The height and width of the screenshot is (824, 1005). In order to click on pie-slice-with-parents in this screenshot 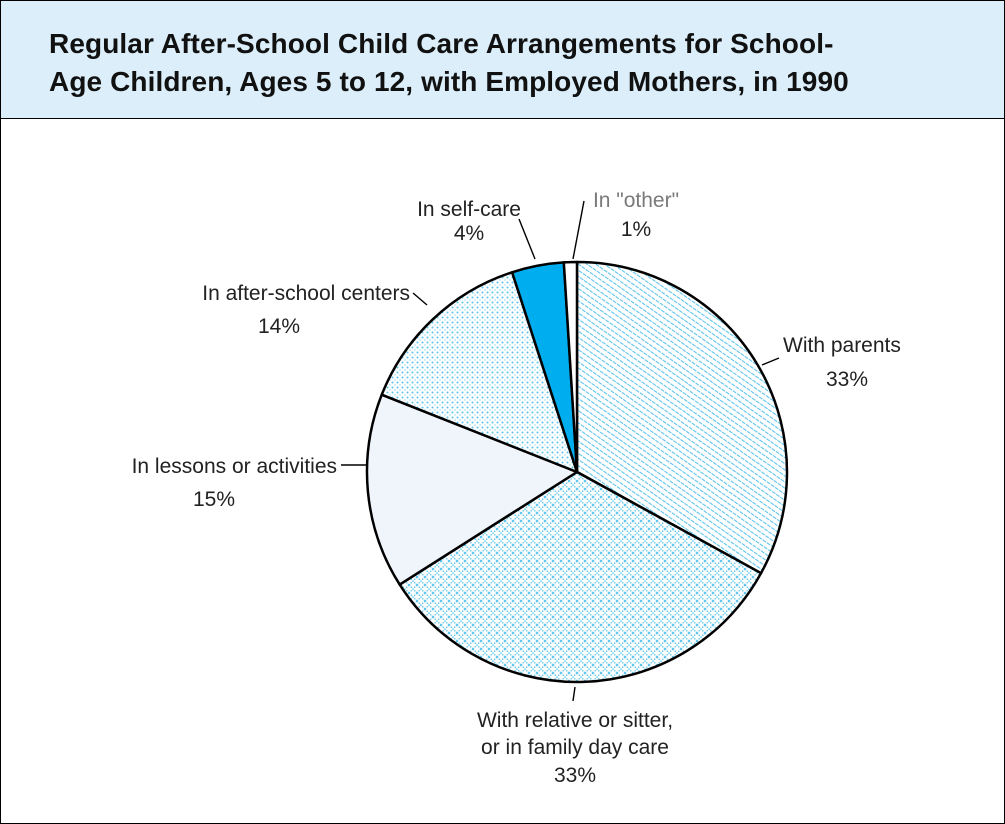, I will do `click(682, 417)`.